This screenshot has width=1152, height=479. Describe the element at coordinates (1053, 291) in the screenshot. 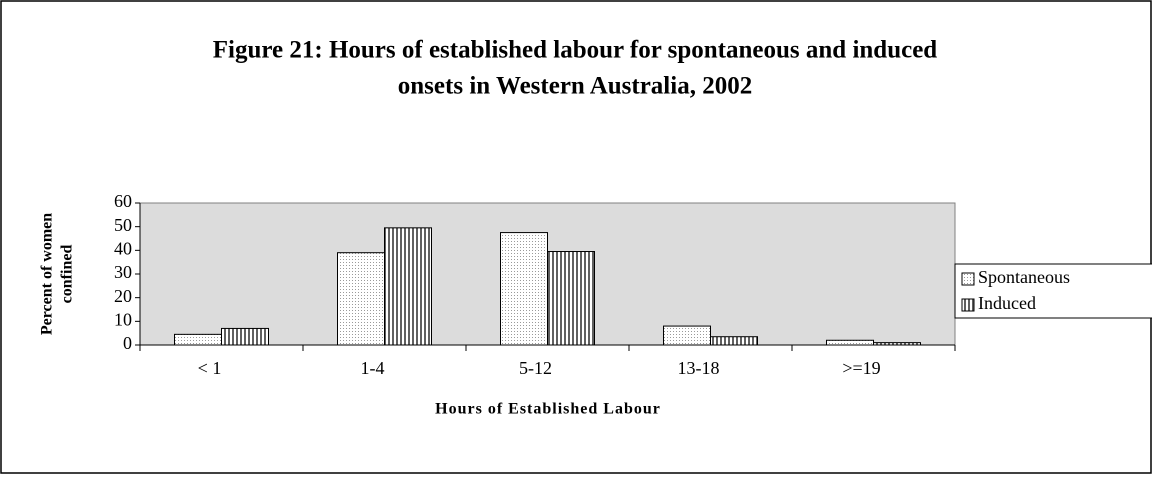

I see `legend-box` at that location.